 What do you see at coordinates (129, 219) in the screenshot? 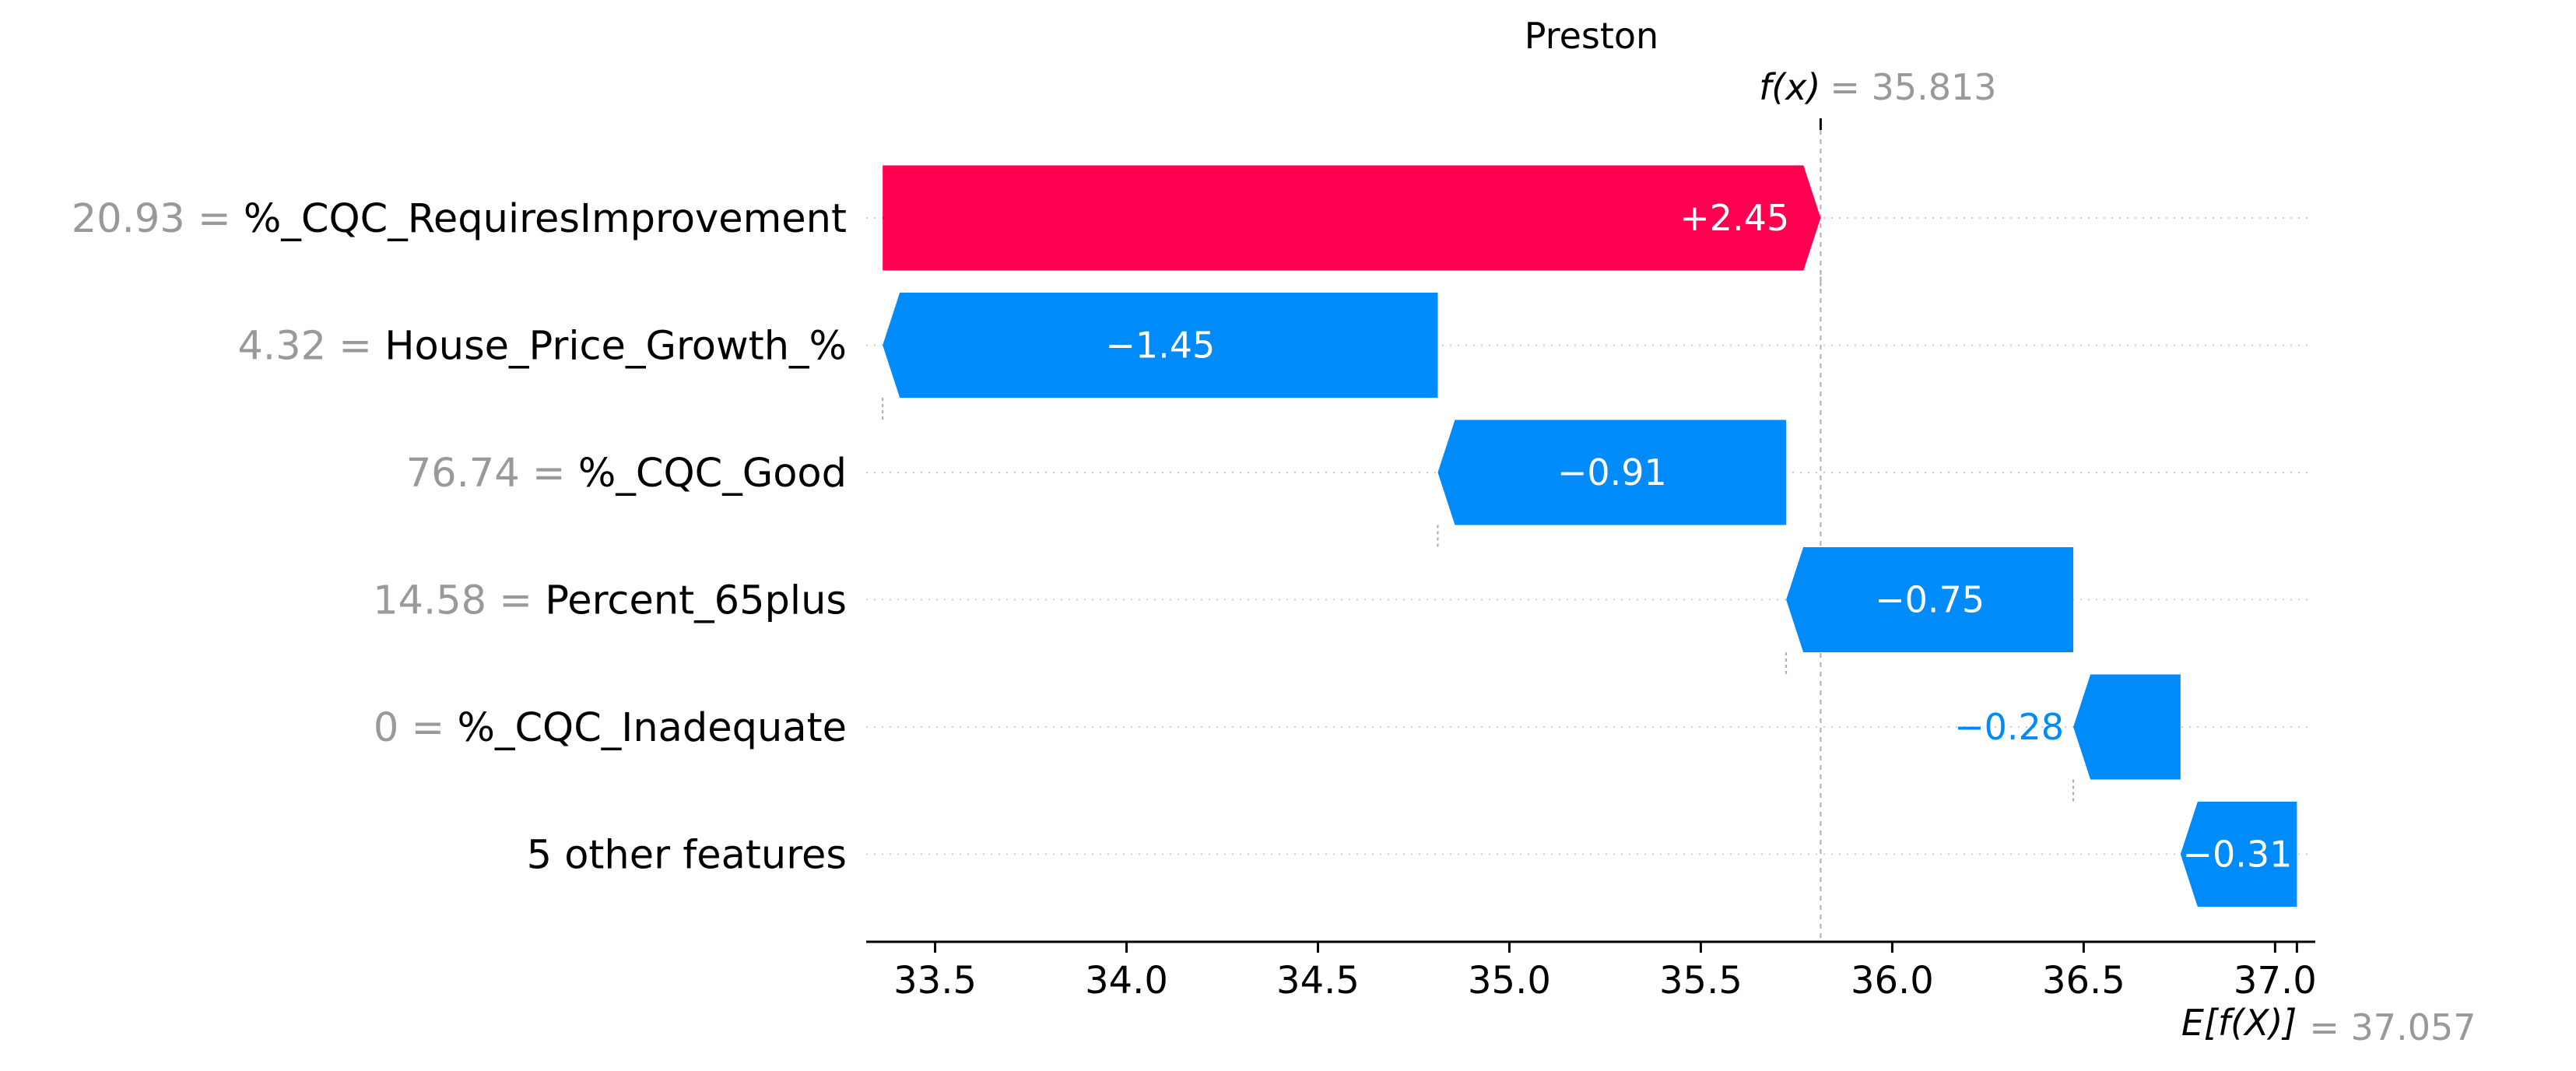
I see `feature-value: 20.93` at bounding box center [129, 219].